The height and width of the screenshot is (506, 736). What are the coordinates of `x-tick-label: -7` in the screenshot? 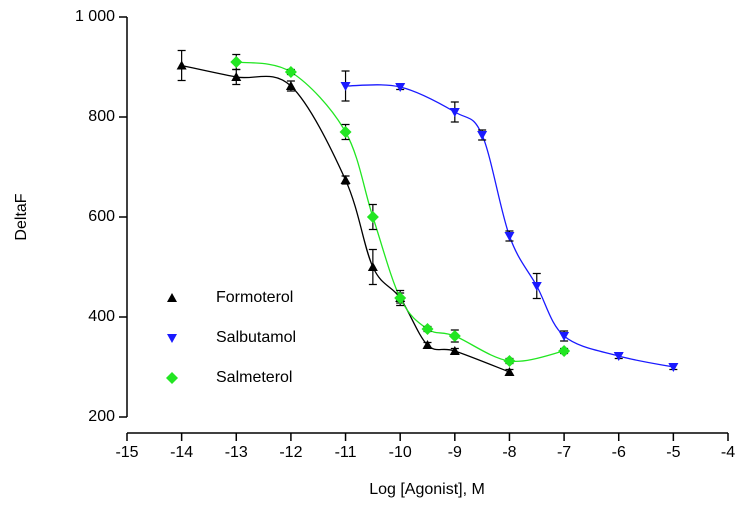 It's located at (564, 452).